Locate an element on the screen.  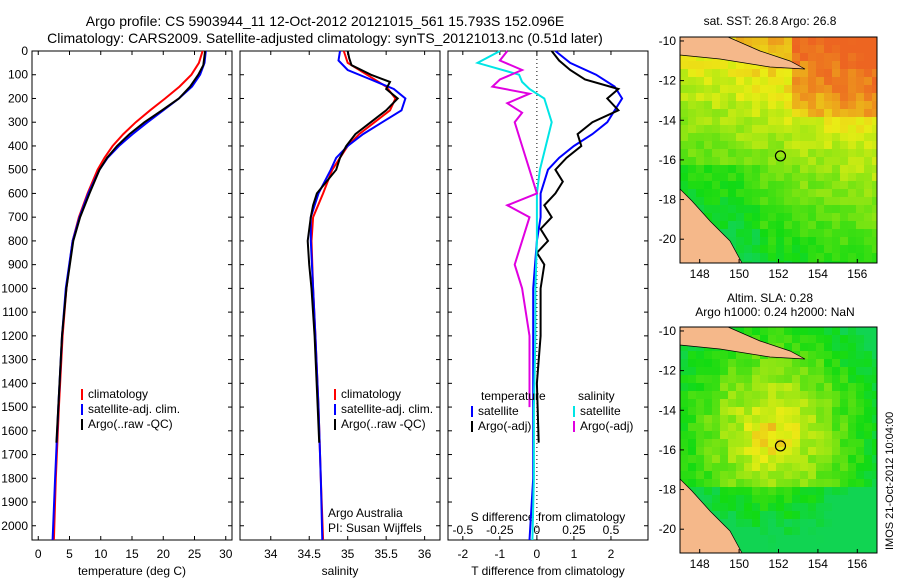
x-tick-label-difference: -2 is located at coordinates (462, 554).